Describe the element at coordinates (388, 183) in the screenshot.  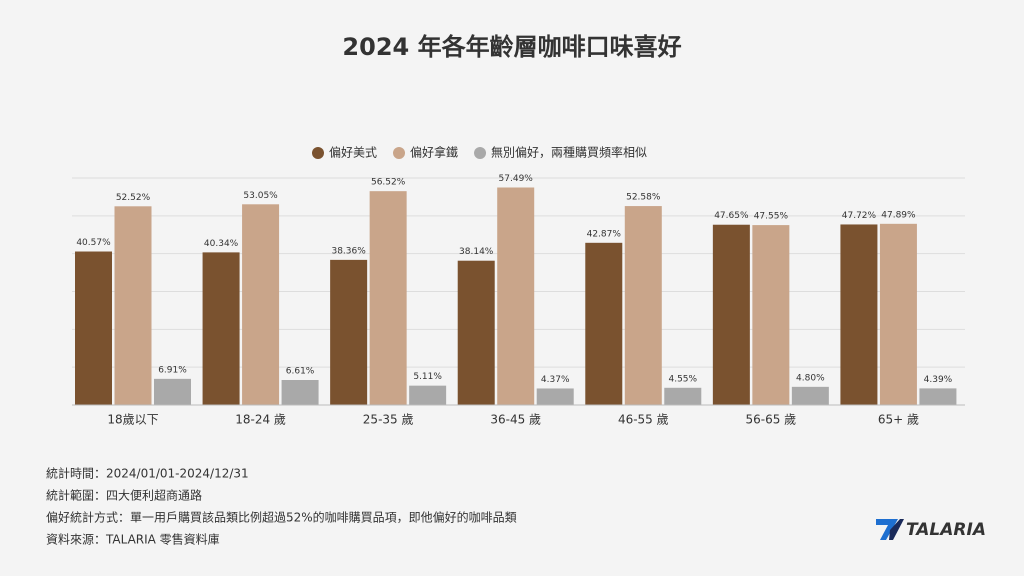
I see `value-label: 56.52%` at that location.